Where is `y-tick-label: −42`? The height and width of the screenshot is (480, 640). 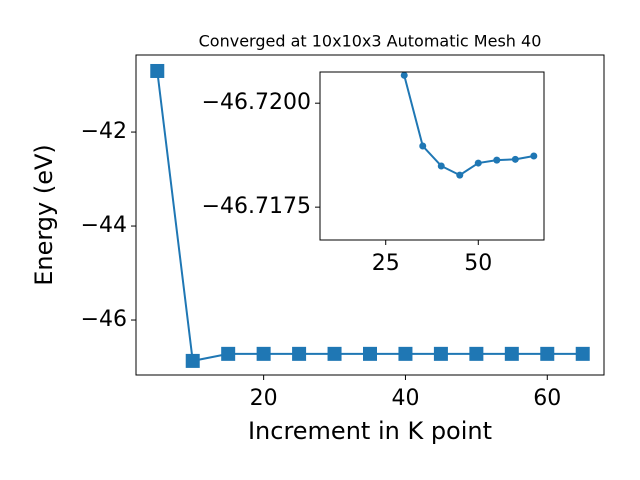 y-tick-label: −42 is located at coordinates (104, 131).